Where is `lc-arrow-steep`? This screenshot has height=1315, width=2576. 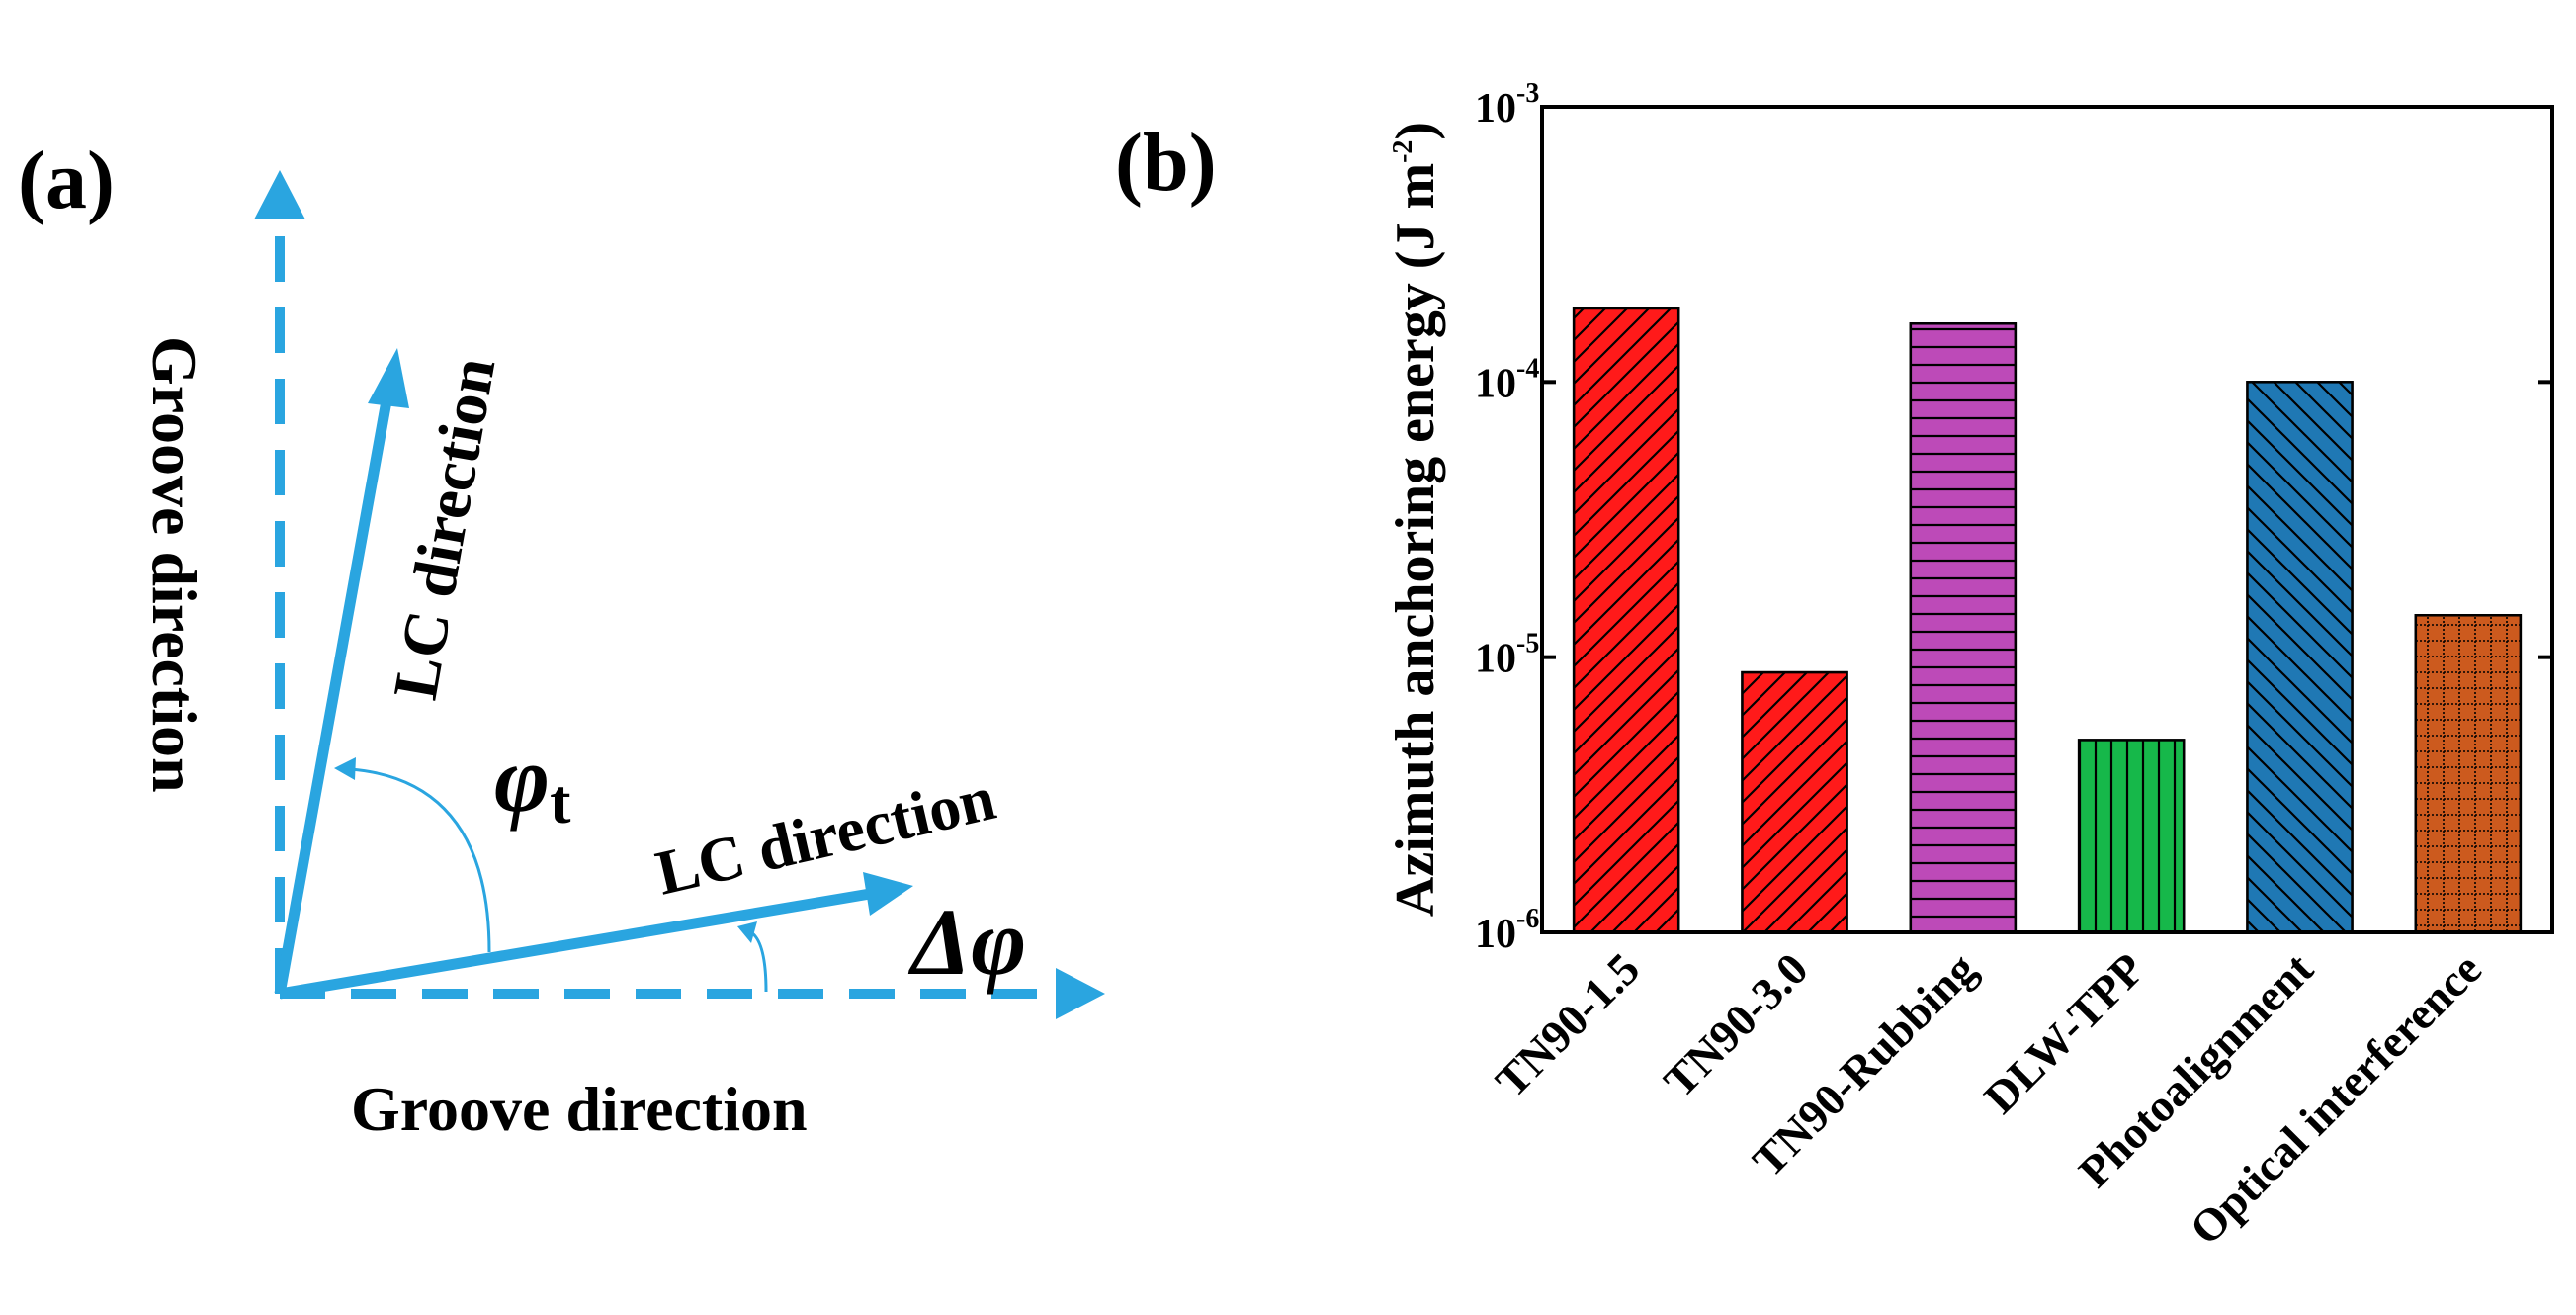
lc-arrow-steep is located at coordinates (333, 694).